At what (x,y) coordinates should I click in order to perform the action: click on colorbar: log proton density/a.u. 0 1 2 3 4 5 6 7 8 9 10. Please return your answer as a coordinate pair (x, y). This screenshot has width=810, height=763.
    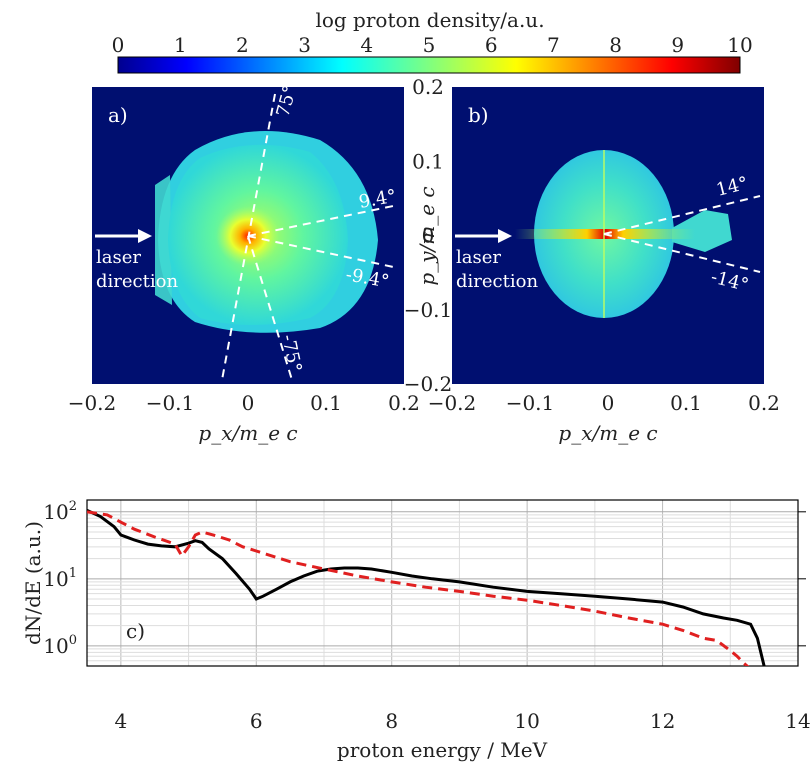
    Looking at the image, I should click on (432, 41).